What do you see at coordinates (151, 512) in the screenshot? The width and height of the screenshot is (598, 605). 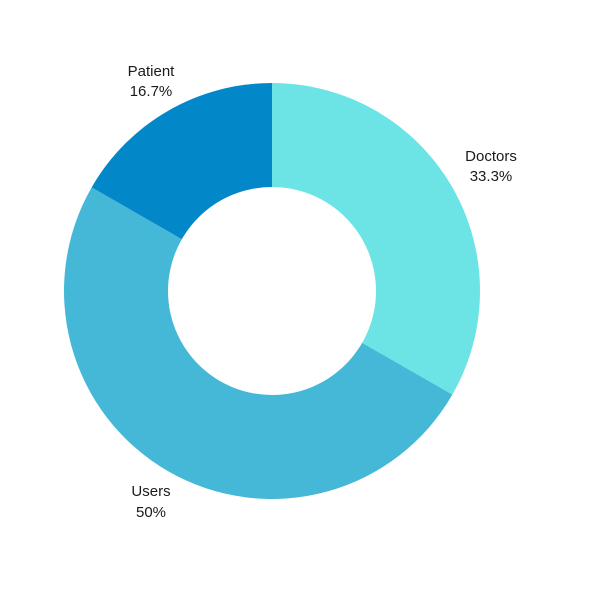 I see `slice-value-users: 50%` at bounding box center [151, 512].